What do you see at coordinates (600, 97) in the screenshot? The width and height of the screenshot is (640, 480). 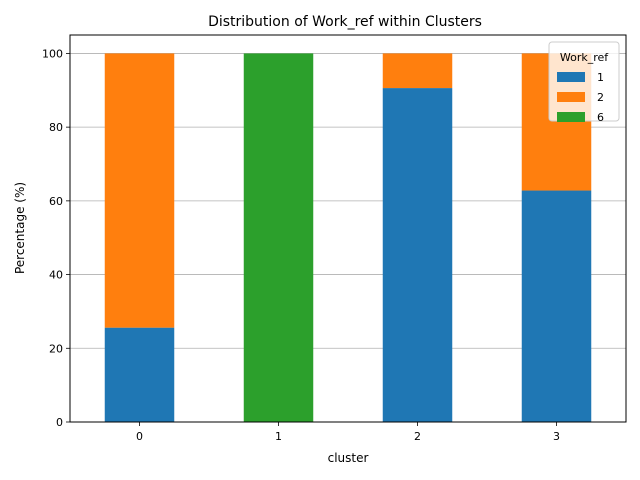 I see `legend-label-2: 2` at bounding box center [600, 97].